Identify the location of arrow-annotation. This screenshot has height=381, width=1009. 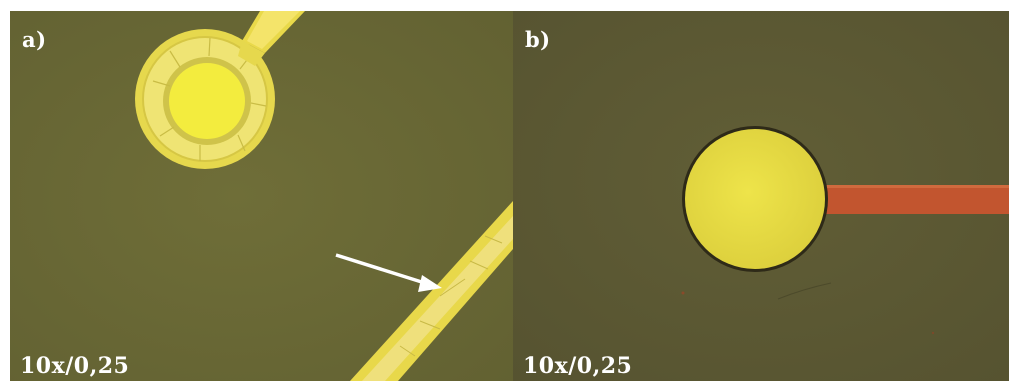
(388, 272).